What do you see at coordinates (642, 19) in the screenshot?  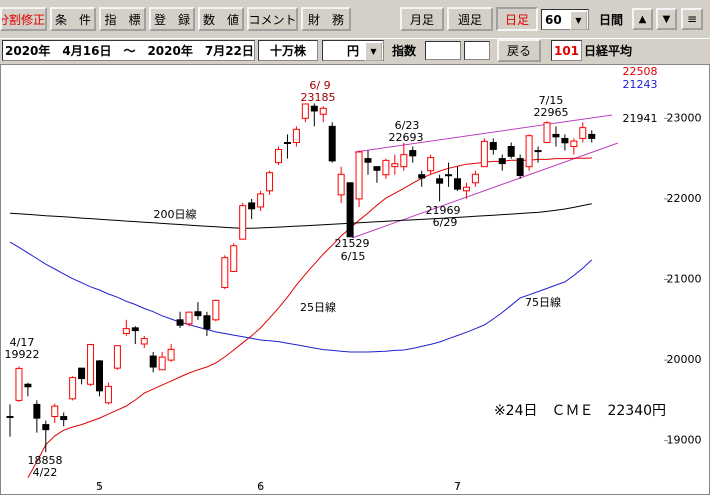 I see `arrow-button: ▲` at bounding box center [642, 19].